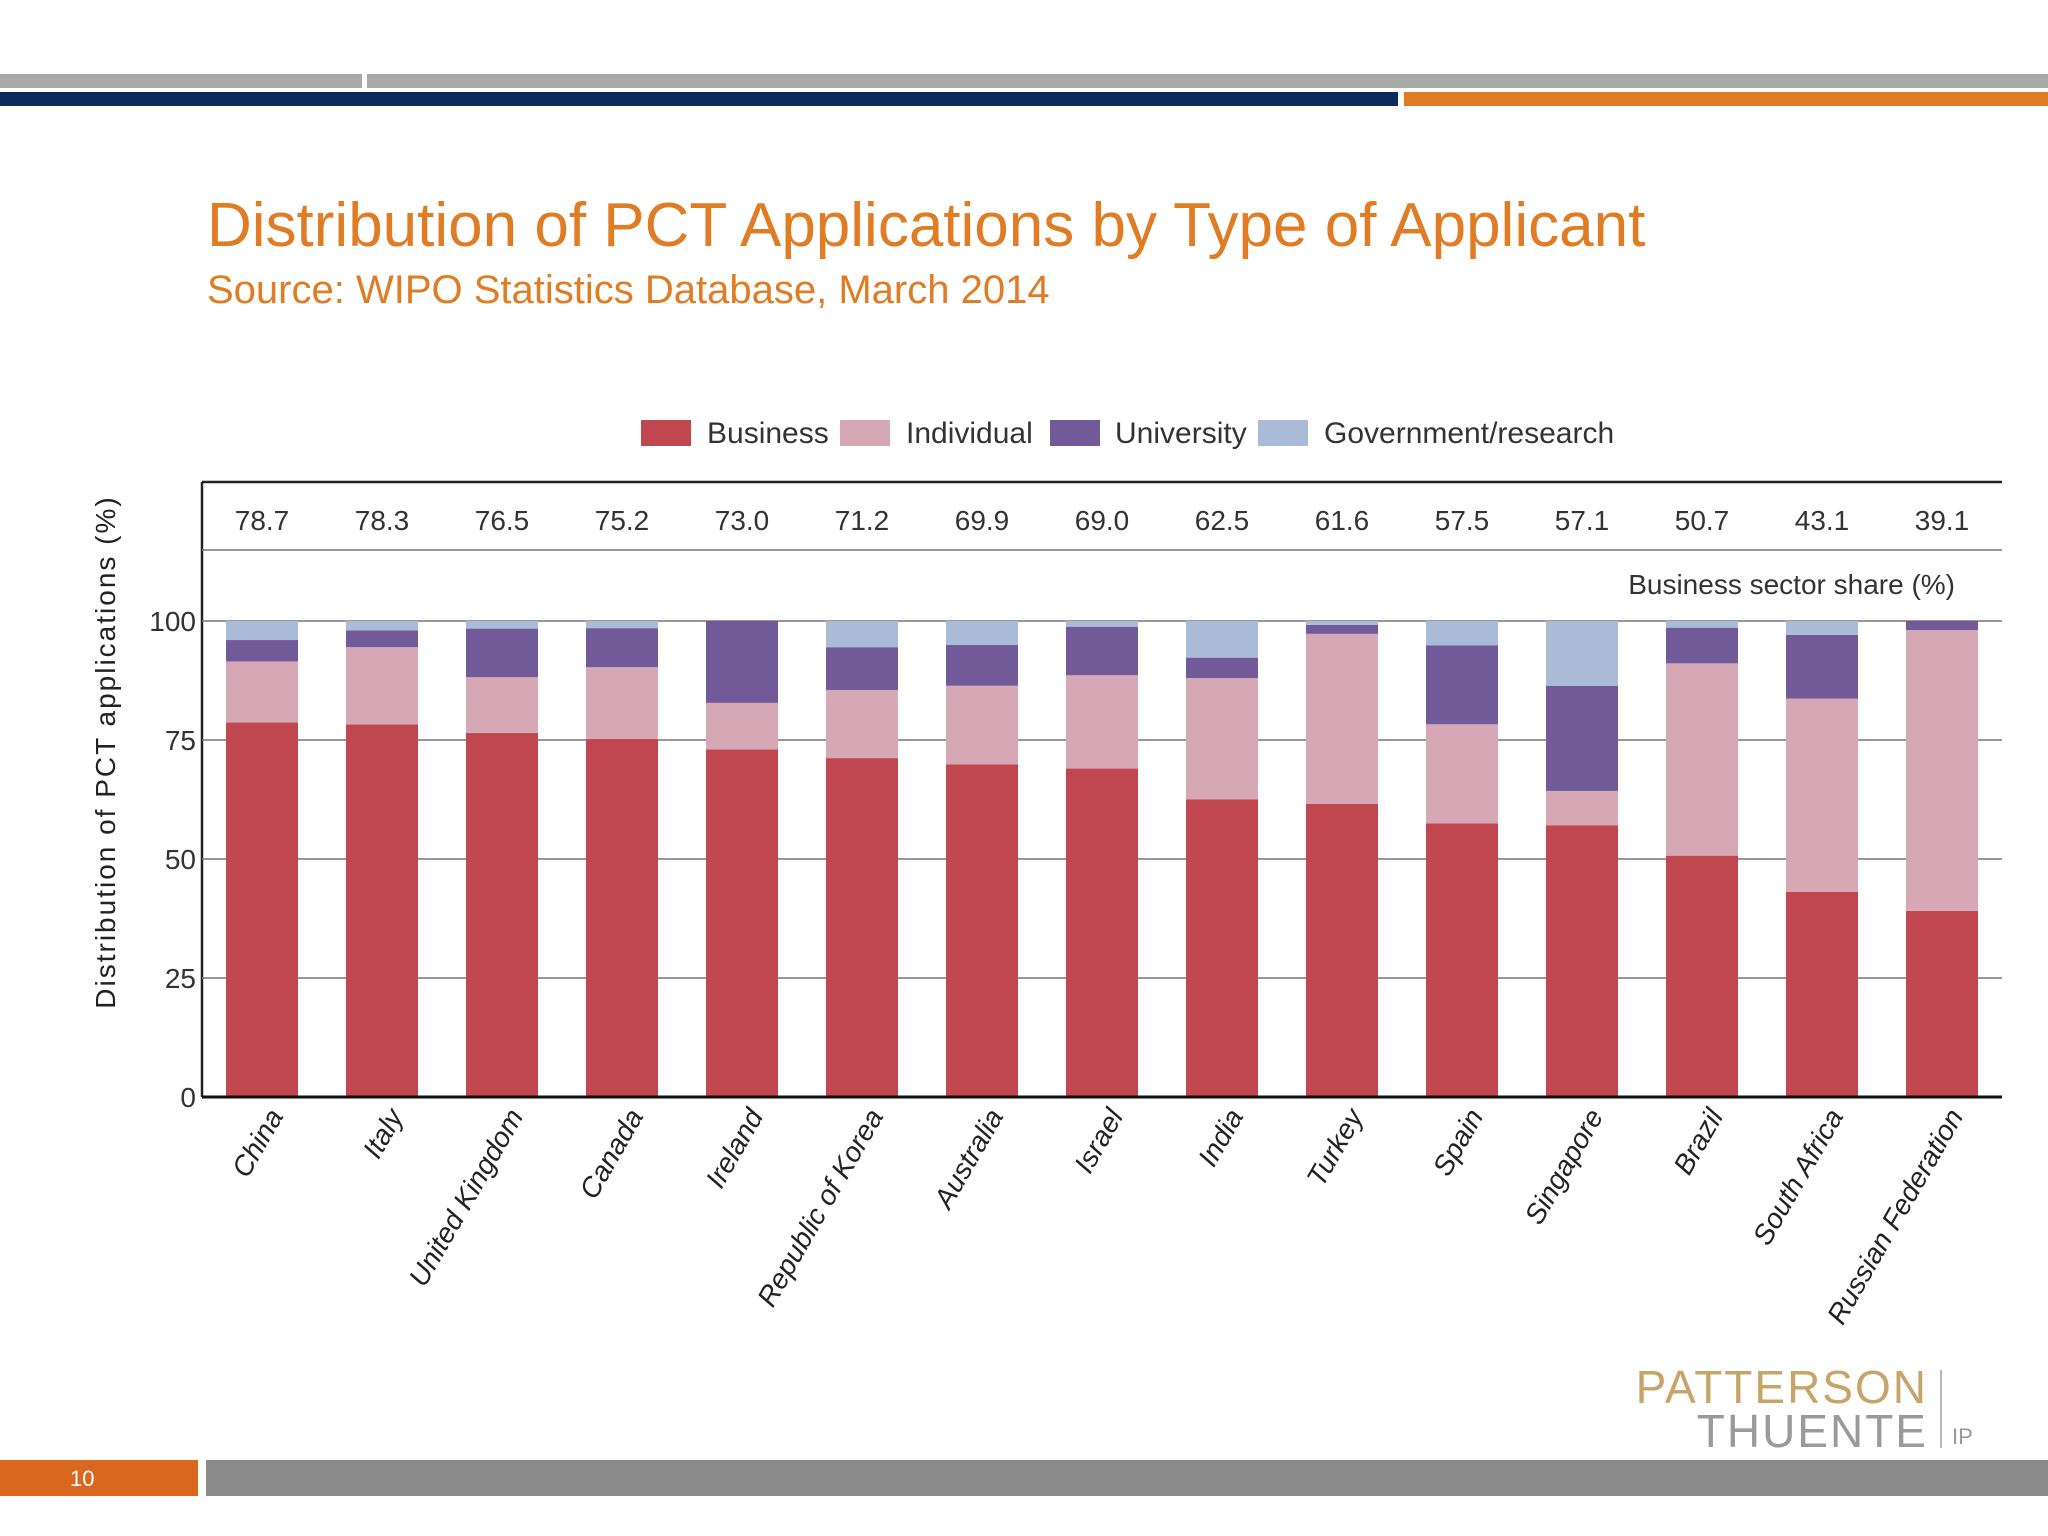  I want to click on y-tick-label-75: 75, so click(180, 740).